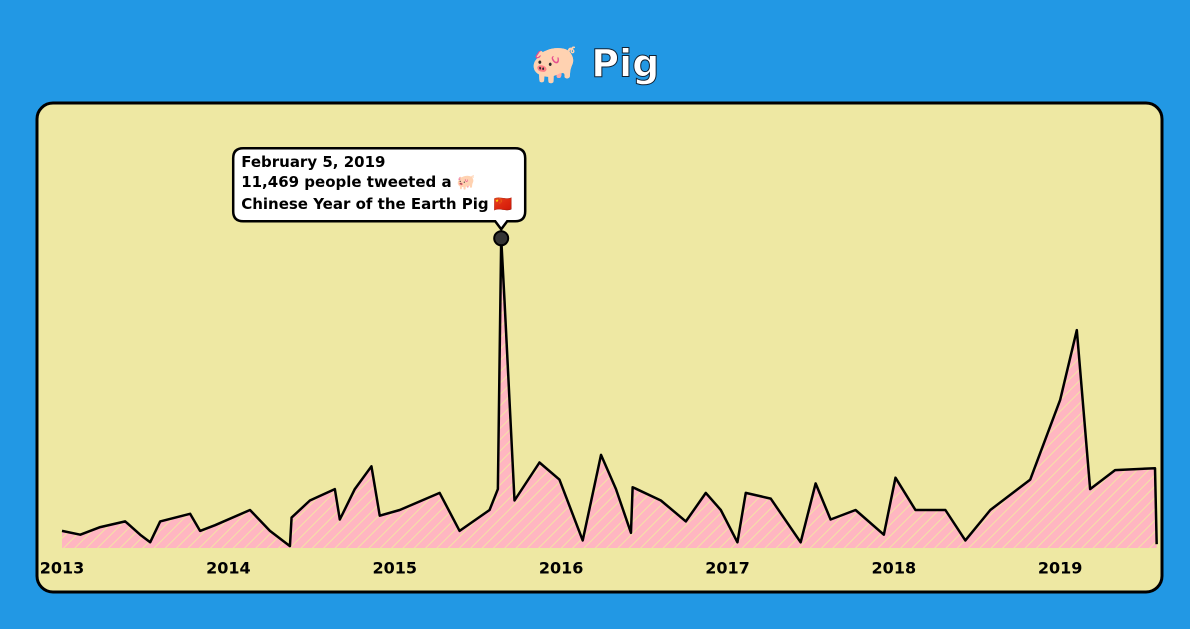 This screenshot has height=629, width=1190. What do you see at coordinates (62, 568) in the screenshot?
I see `x-tick-label: 2013` at bounding box center [62, 568].